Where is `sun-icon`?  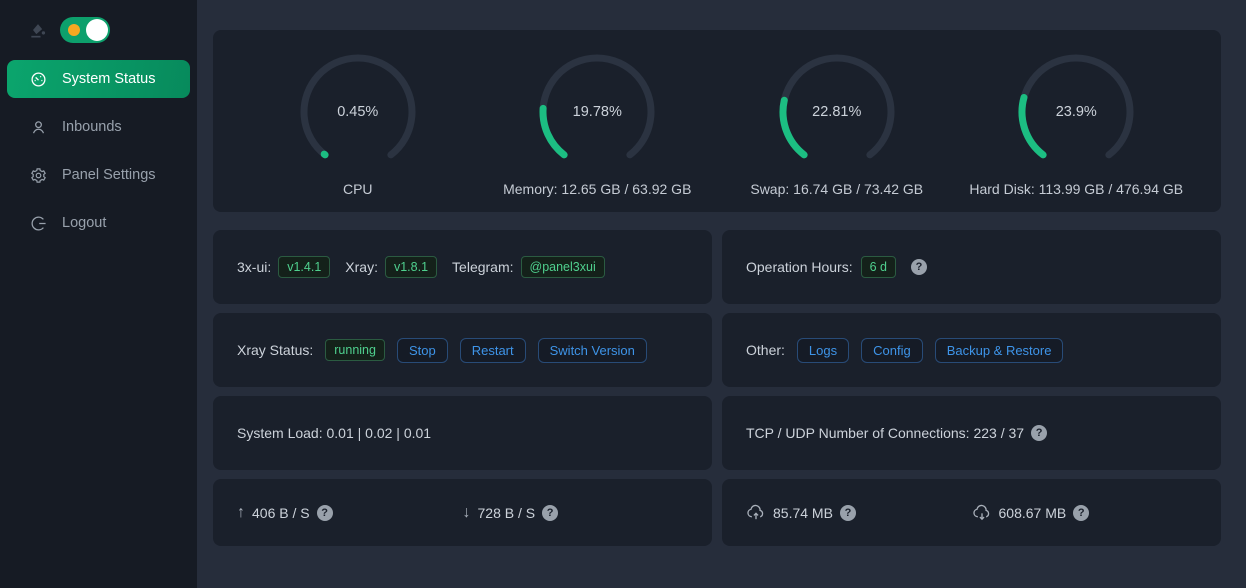
sun-icon is located at coordinates (74, 30).